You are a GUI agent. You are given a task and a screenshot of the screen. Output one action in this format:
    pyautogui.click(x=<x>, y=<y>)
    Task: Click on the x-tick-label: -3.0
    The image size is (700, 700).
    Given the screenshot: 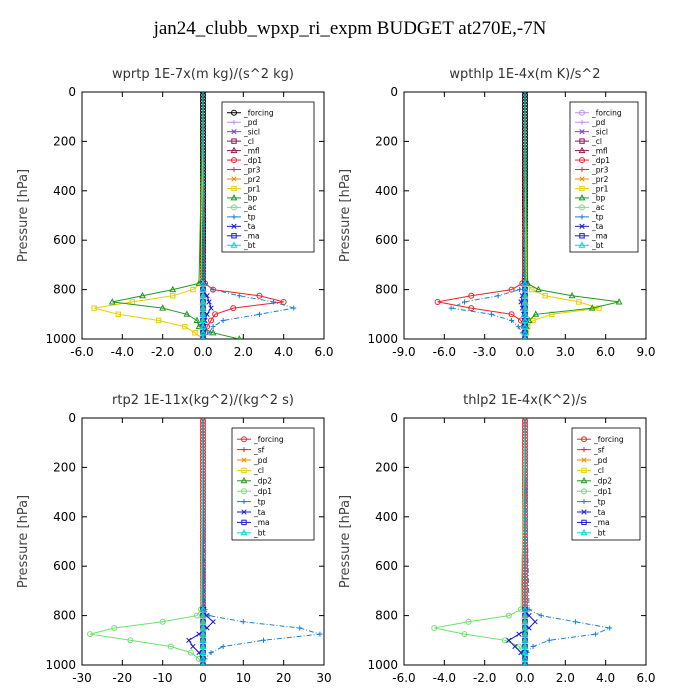 What is the action you would take?
    pyautogui.click(x=484, y=352)
    